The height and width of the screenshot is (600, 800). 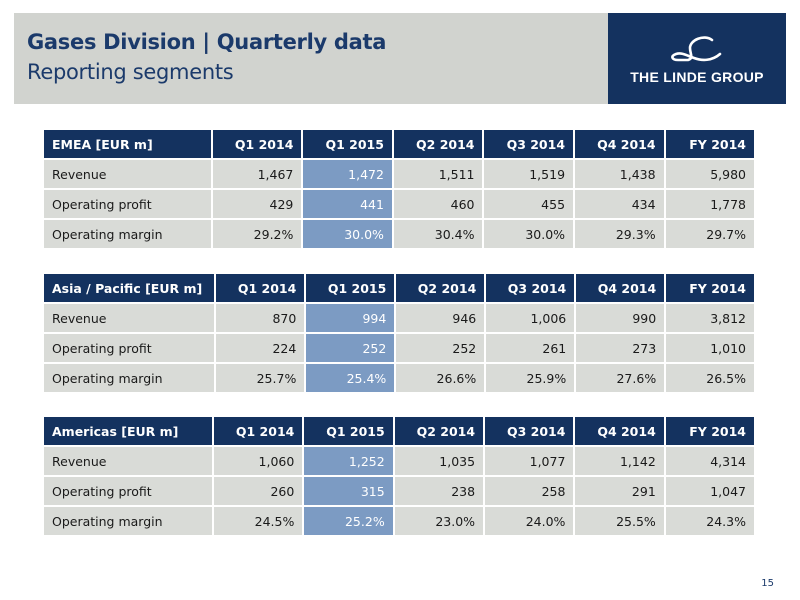 I want to click on table-heading: EMEA [EUR m], so click(x=127, y=144).